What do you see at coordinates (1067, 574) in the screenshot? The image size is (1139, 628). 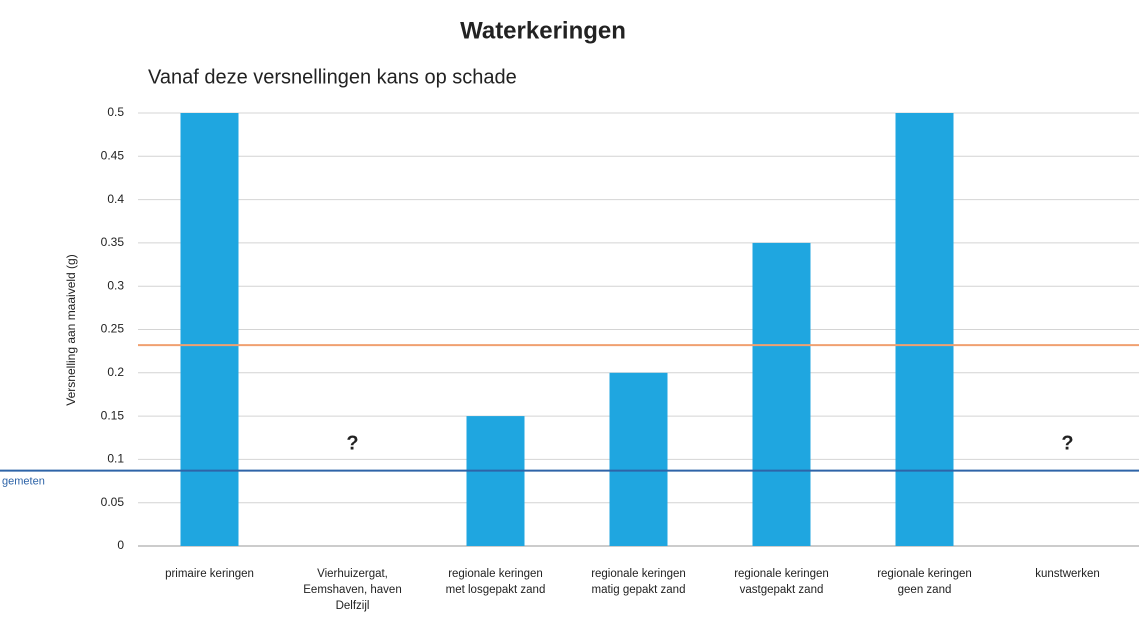 I see `x-tick-label: kunstwerken` at bounding box center [1067, 574].